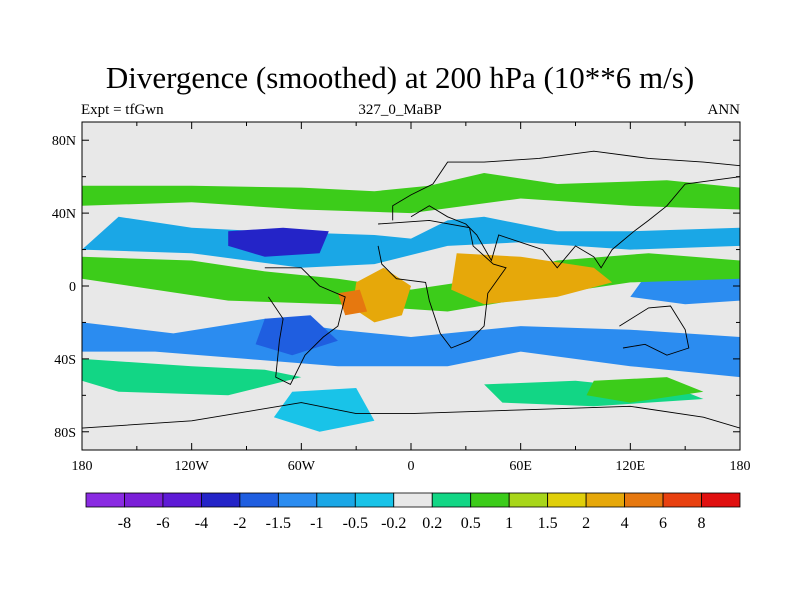  I want to click on colorbar-label: 1, so click(509, 523).